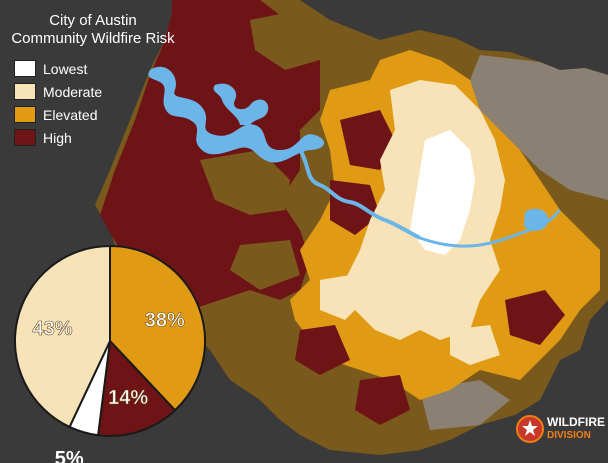 This screenshot has height=463, width=608. I want to click on legend-item-elevated: Elevated, so click(58, 114).